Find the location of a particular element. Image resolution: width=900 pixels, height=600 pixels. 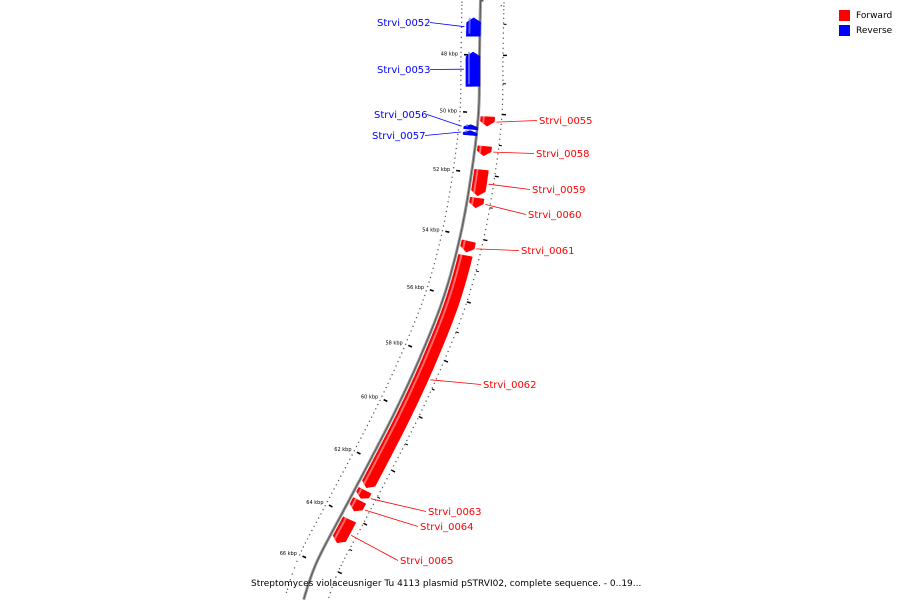

gene-label: Strvi_0064 is located at coordinates (447, 527).